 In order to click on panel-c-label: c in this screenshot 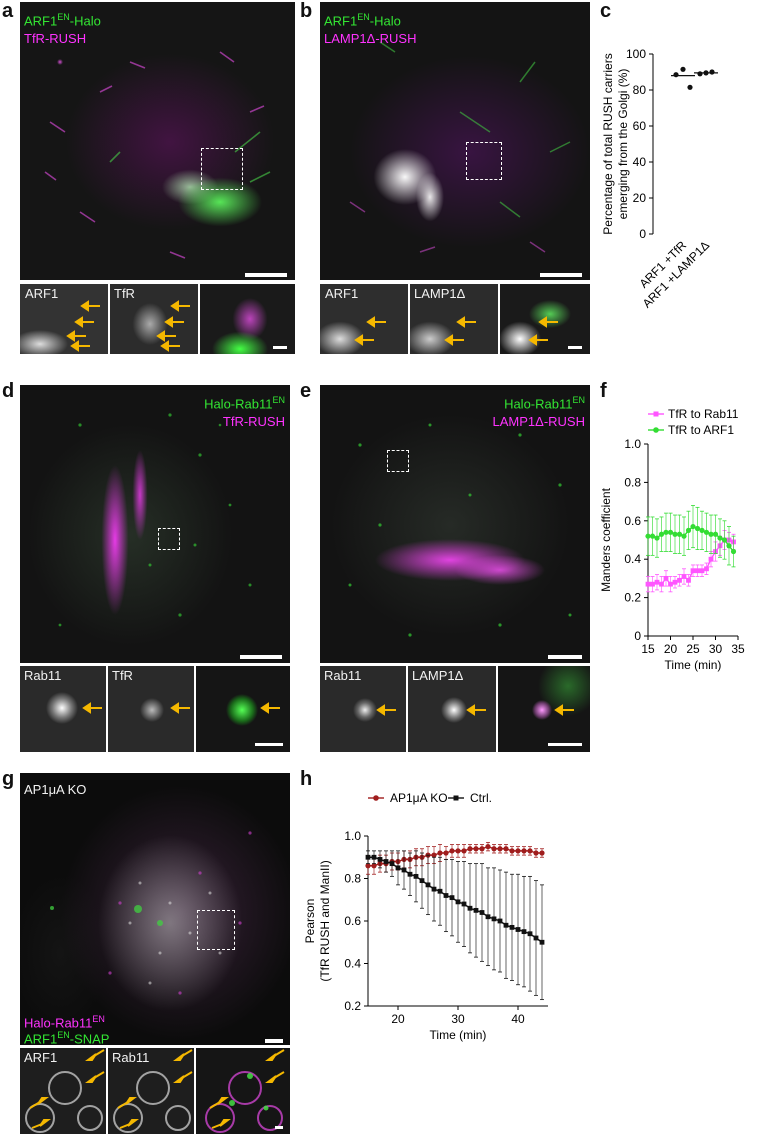, I will do `click(606, 11)`.